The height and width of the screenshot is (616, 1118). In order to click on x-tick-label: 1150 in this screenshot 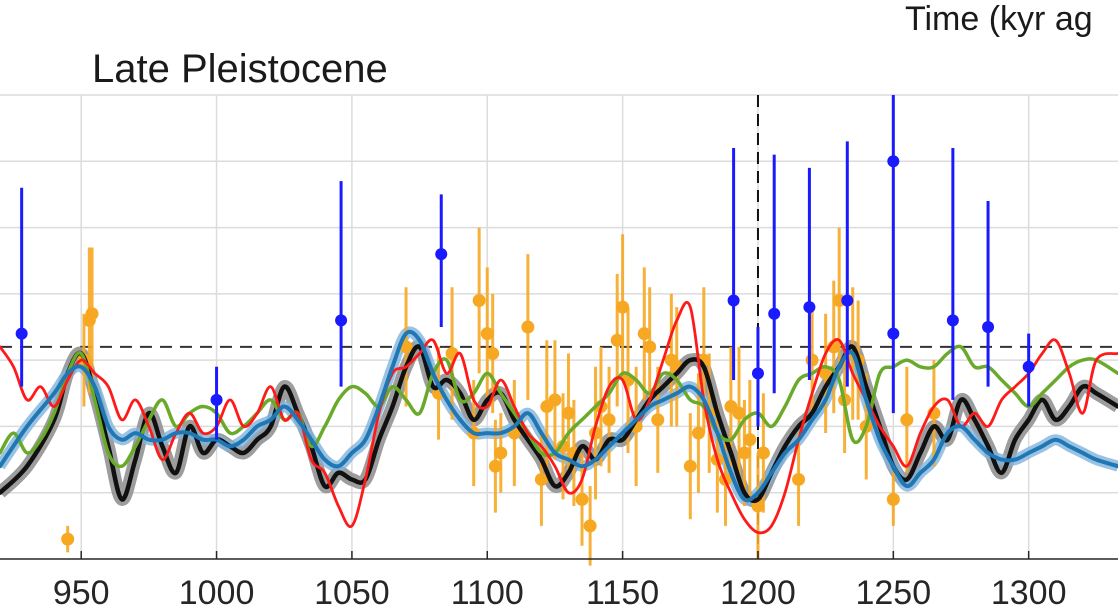, I will do `click(622, 593)`.